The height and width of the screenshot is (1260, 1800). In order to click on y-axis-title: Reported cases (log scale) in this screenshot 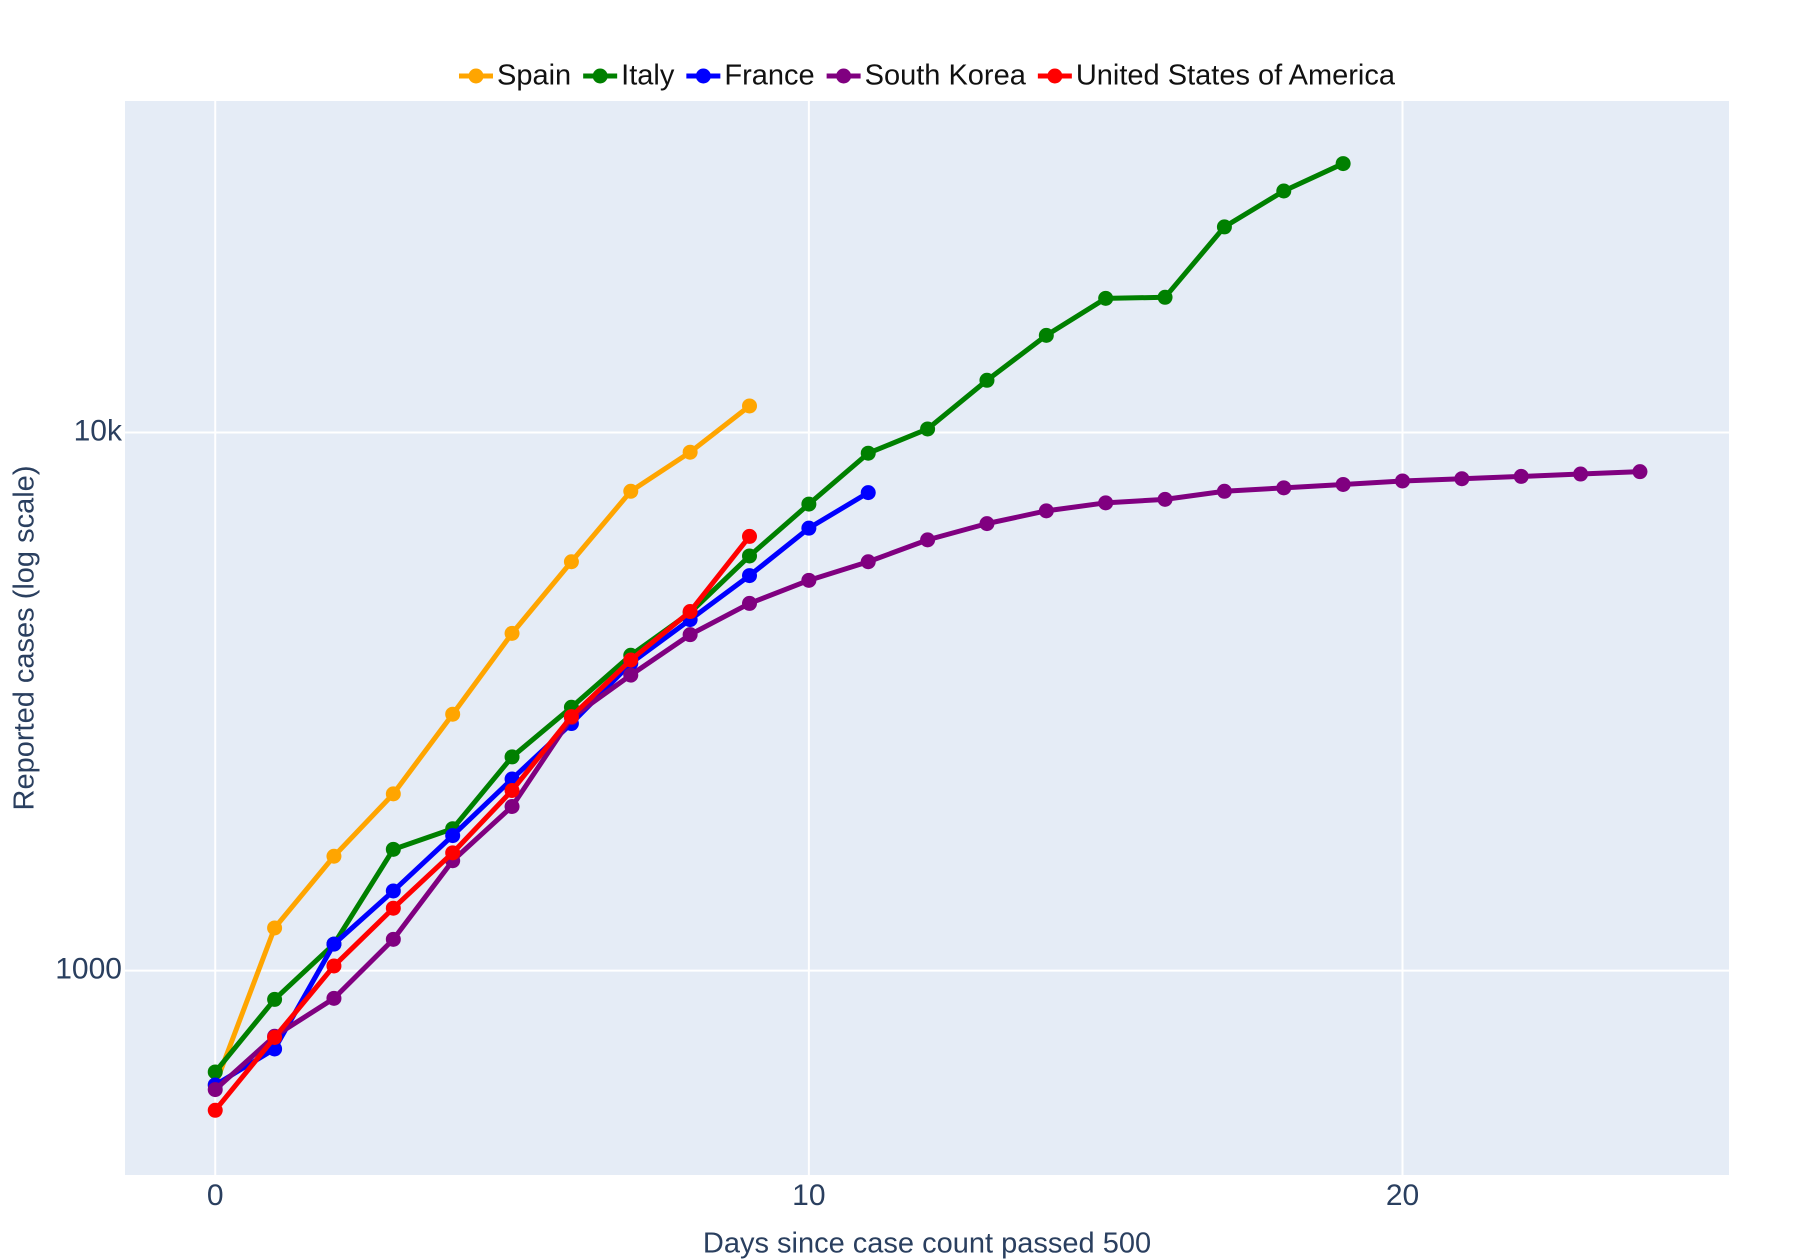, I will do `click(25, 638)`.